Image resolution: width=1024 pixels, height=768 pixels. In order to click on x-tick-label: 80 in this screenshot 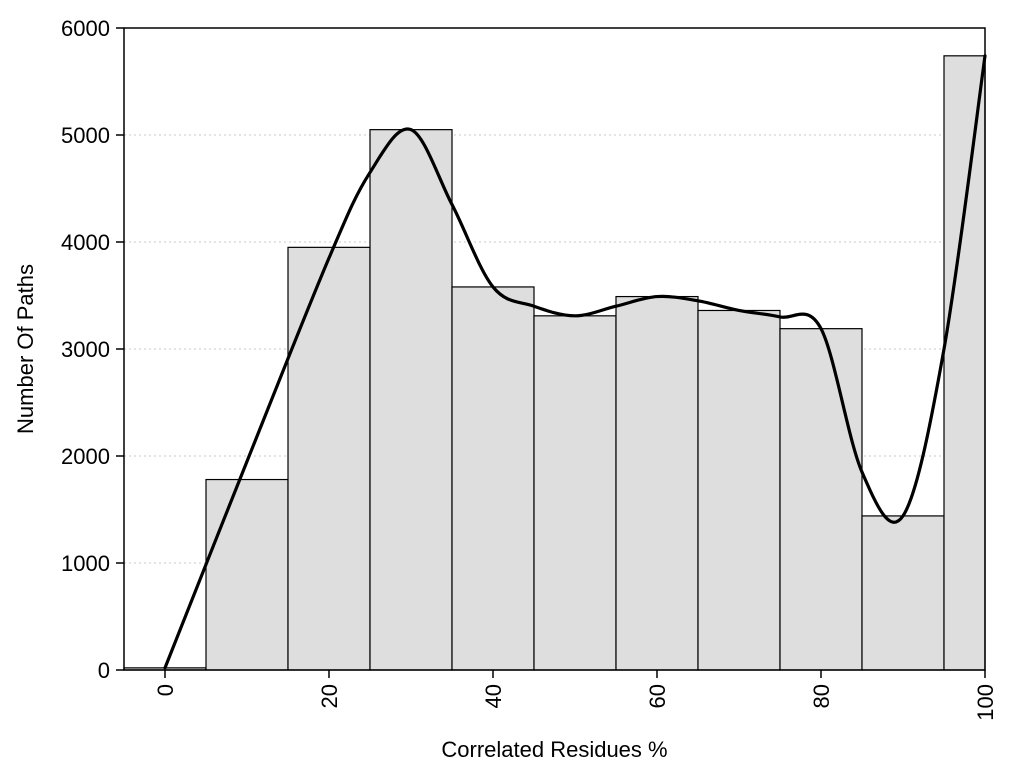, I will do `click(821, 696)`.